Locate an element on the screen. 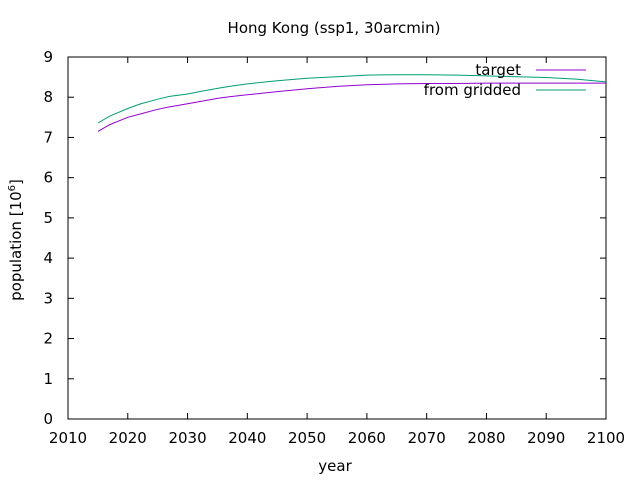 Image resolution: width=640 pixels, height=480 pixels. x-tick-label: 2080 is located at coordinates (486, 438).